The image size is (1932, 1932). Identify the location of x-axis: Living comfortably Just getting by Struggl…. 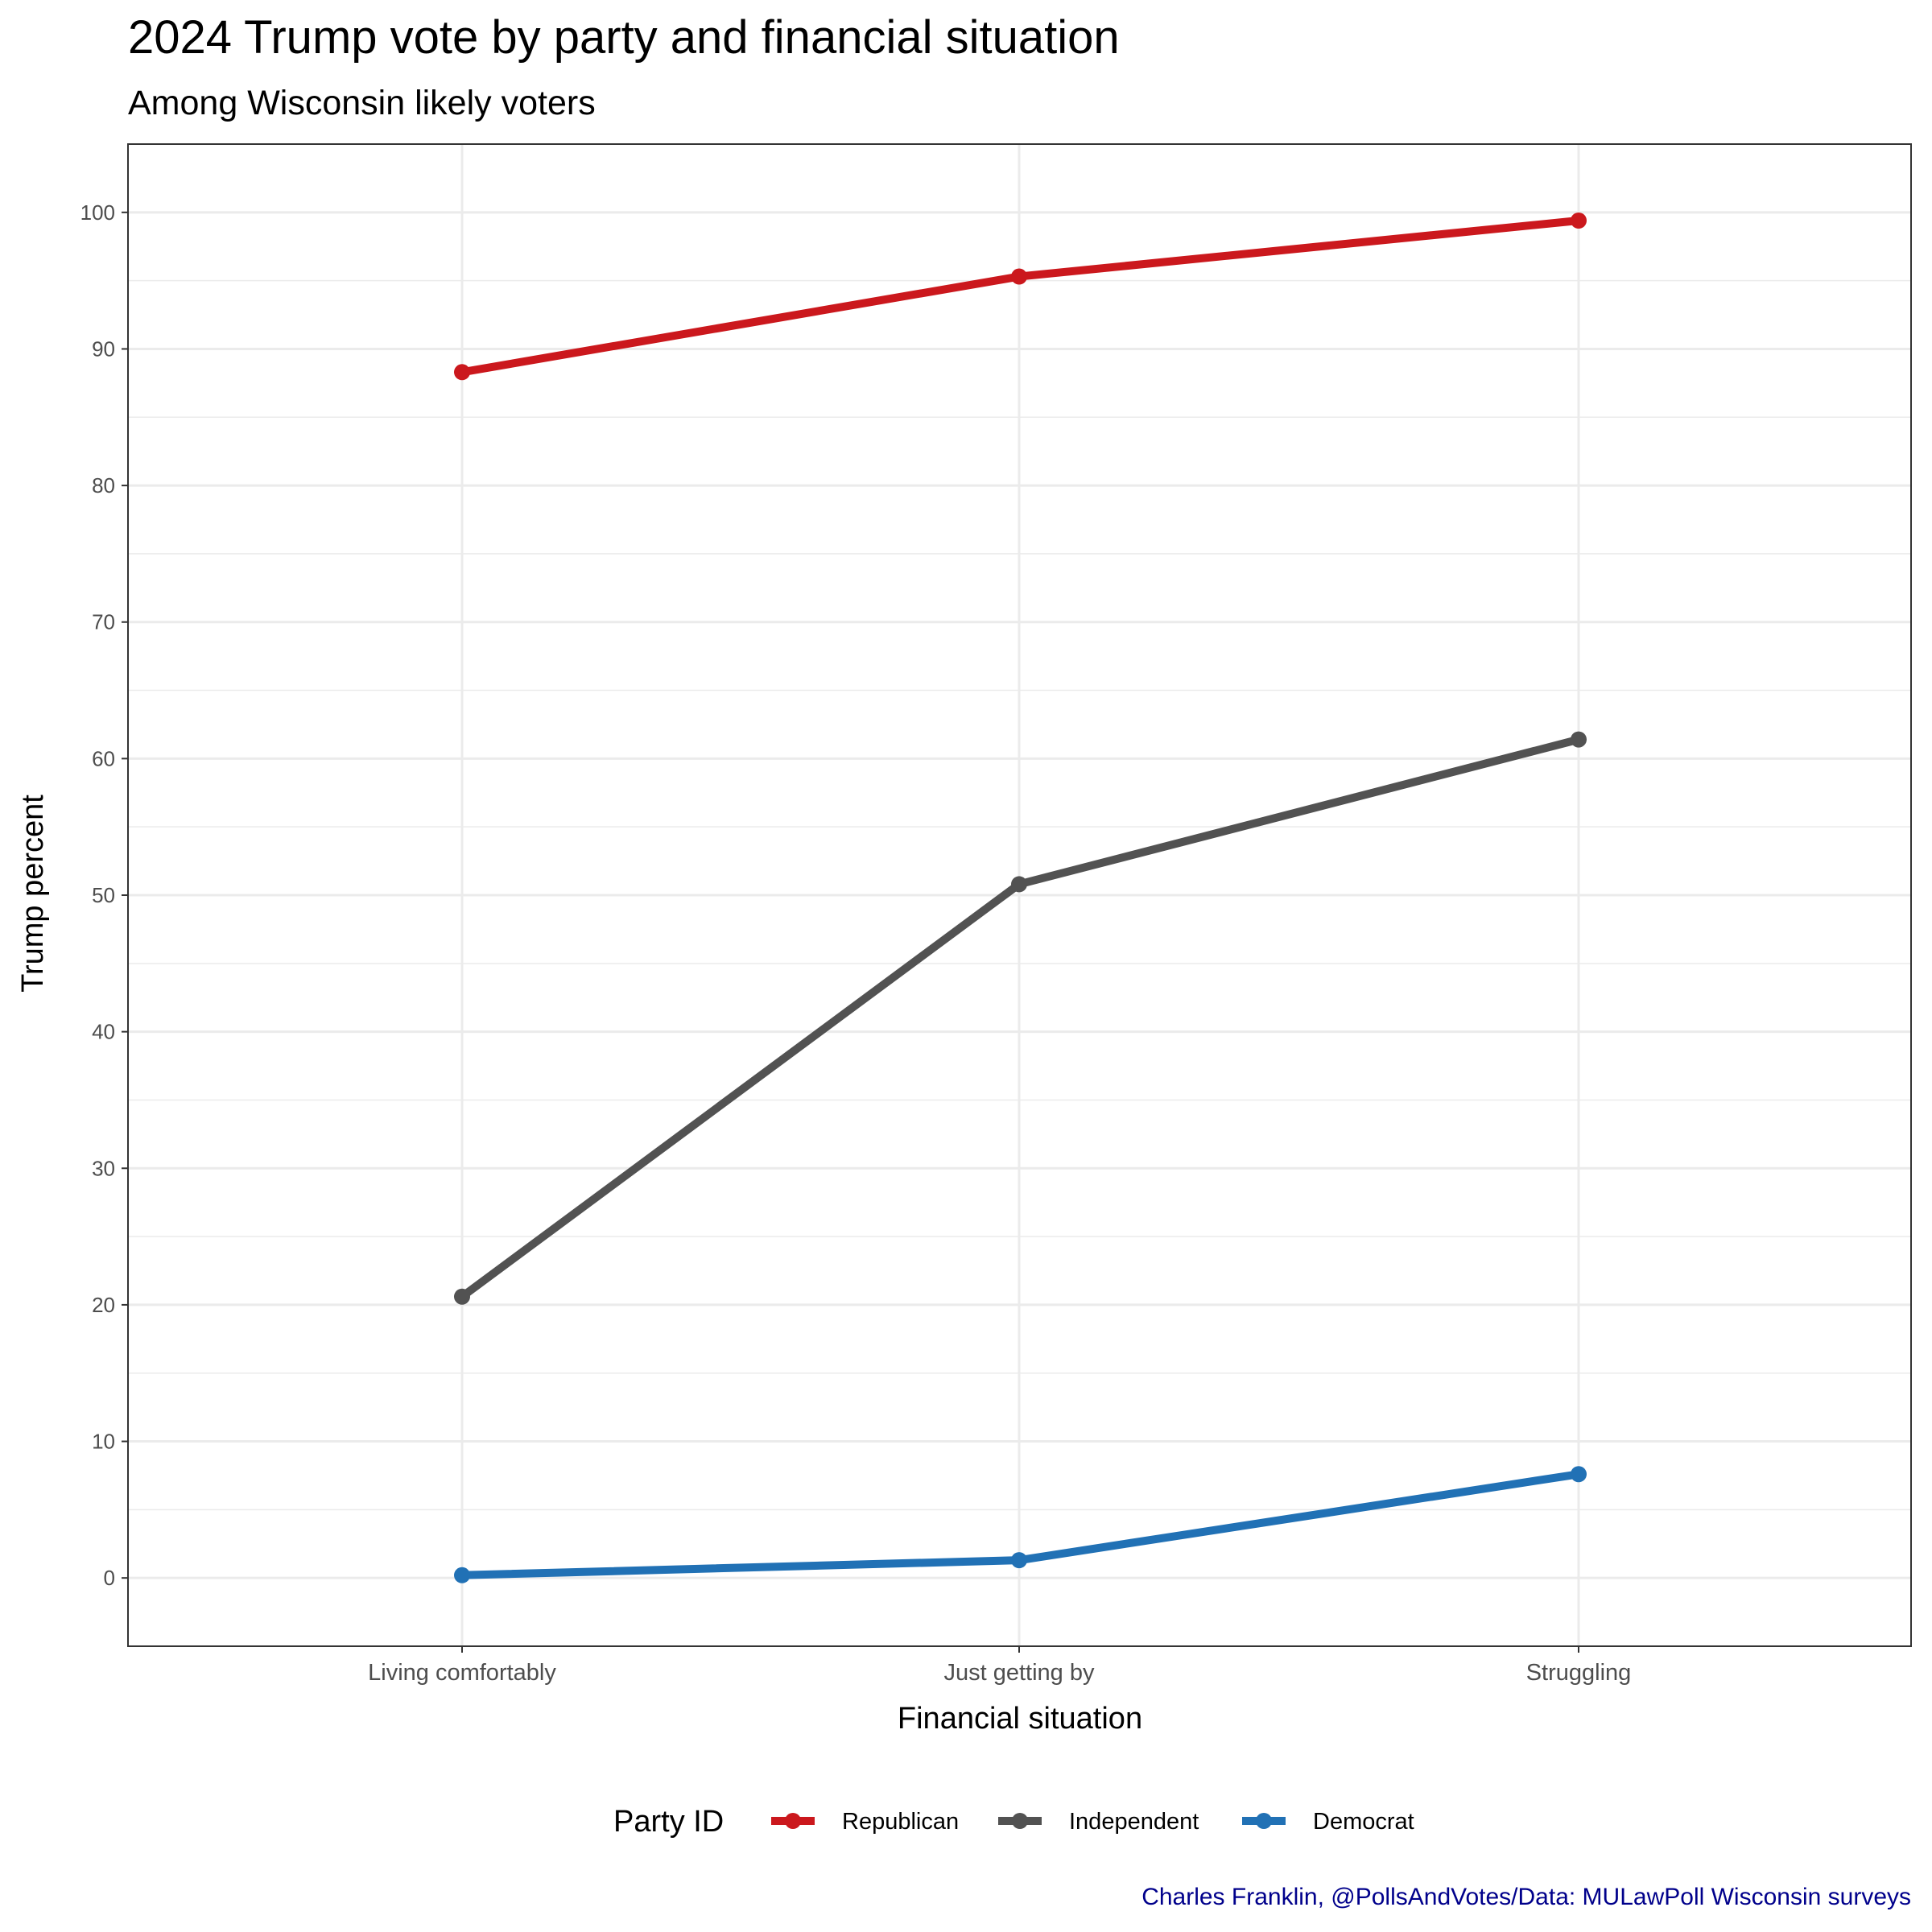
(999, 1666).